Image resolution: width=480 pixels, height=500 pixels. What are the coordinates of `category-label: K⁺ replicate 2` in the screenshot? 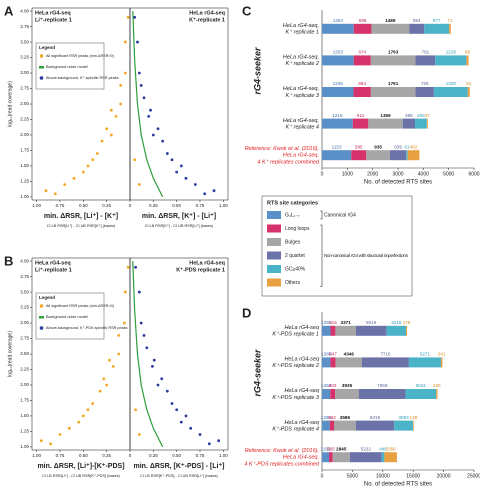 It's located at (302, 64).